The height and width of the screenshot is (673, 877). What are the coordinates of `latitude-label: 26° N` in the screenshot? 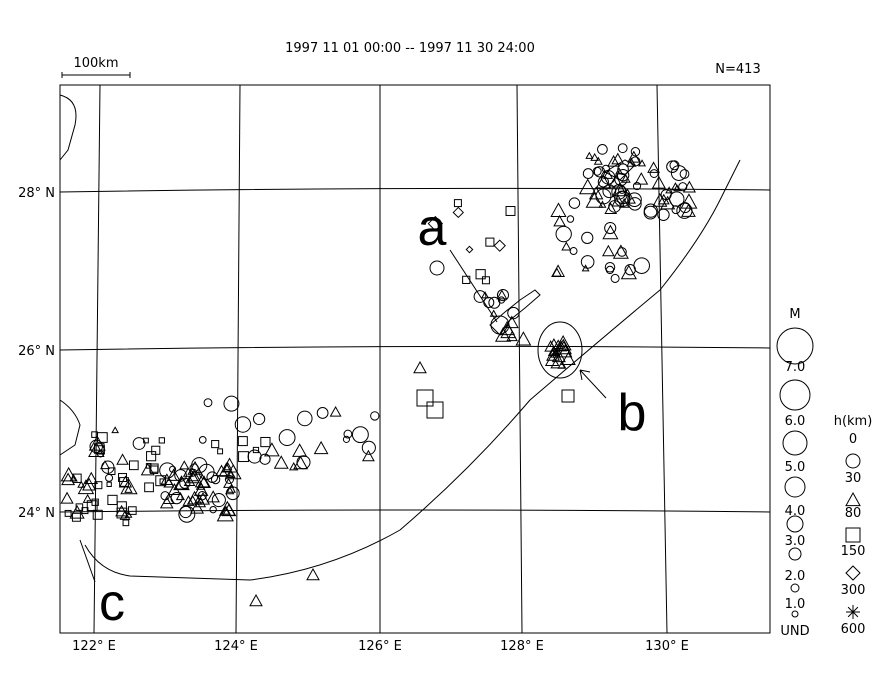 It's located at (36, 351).